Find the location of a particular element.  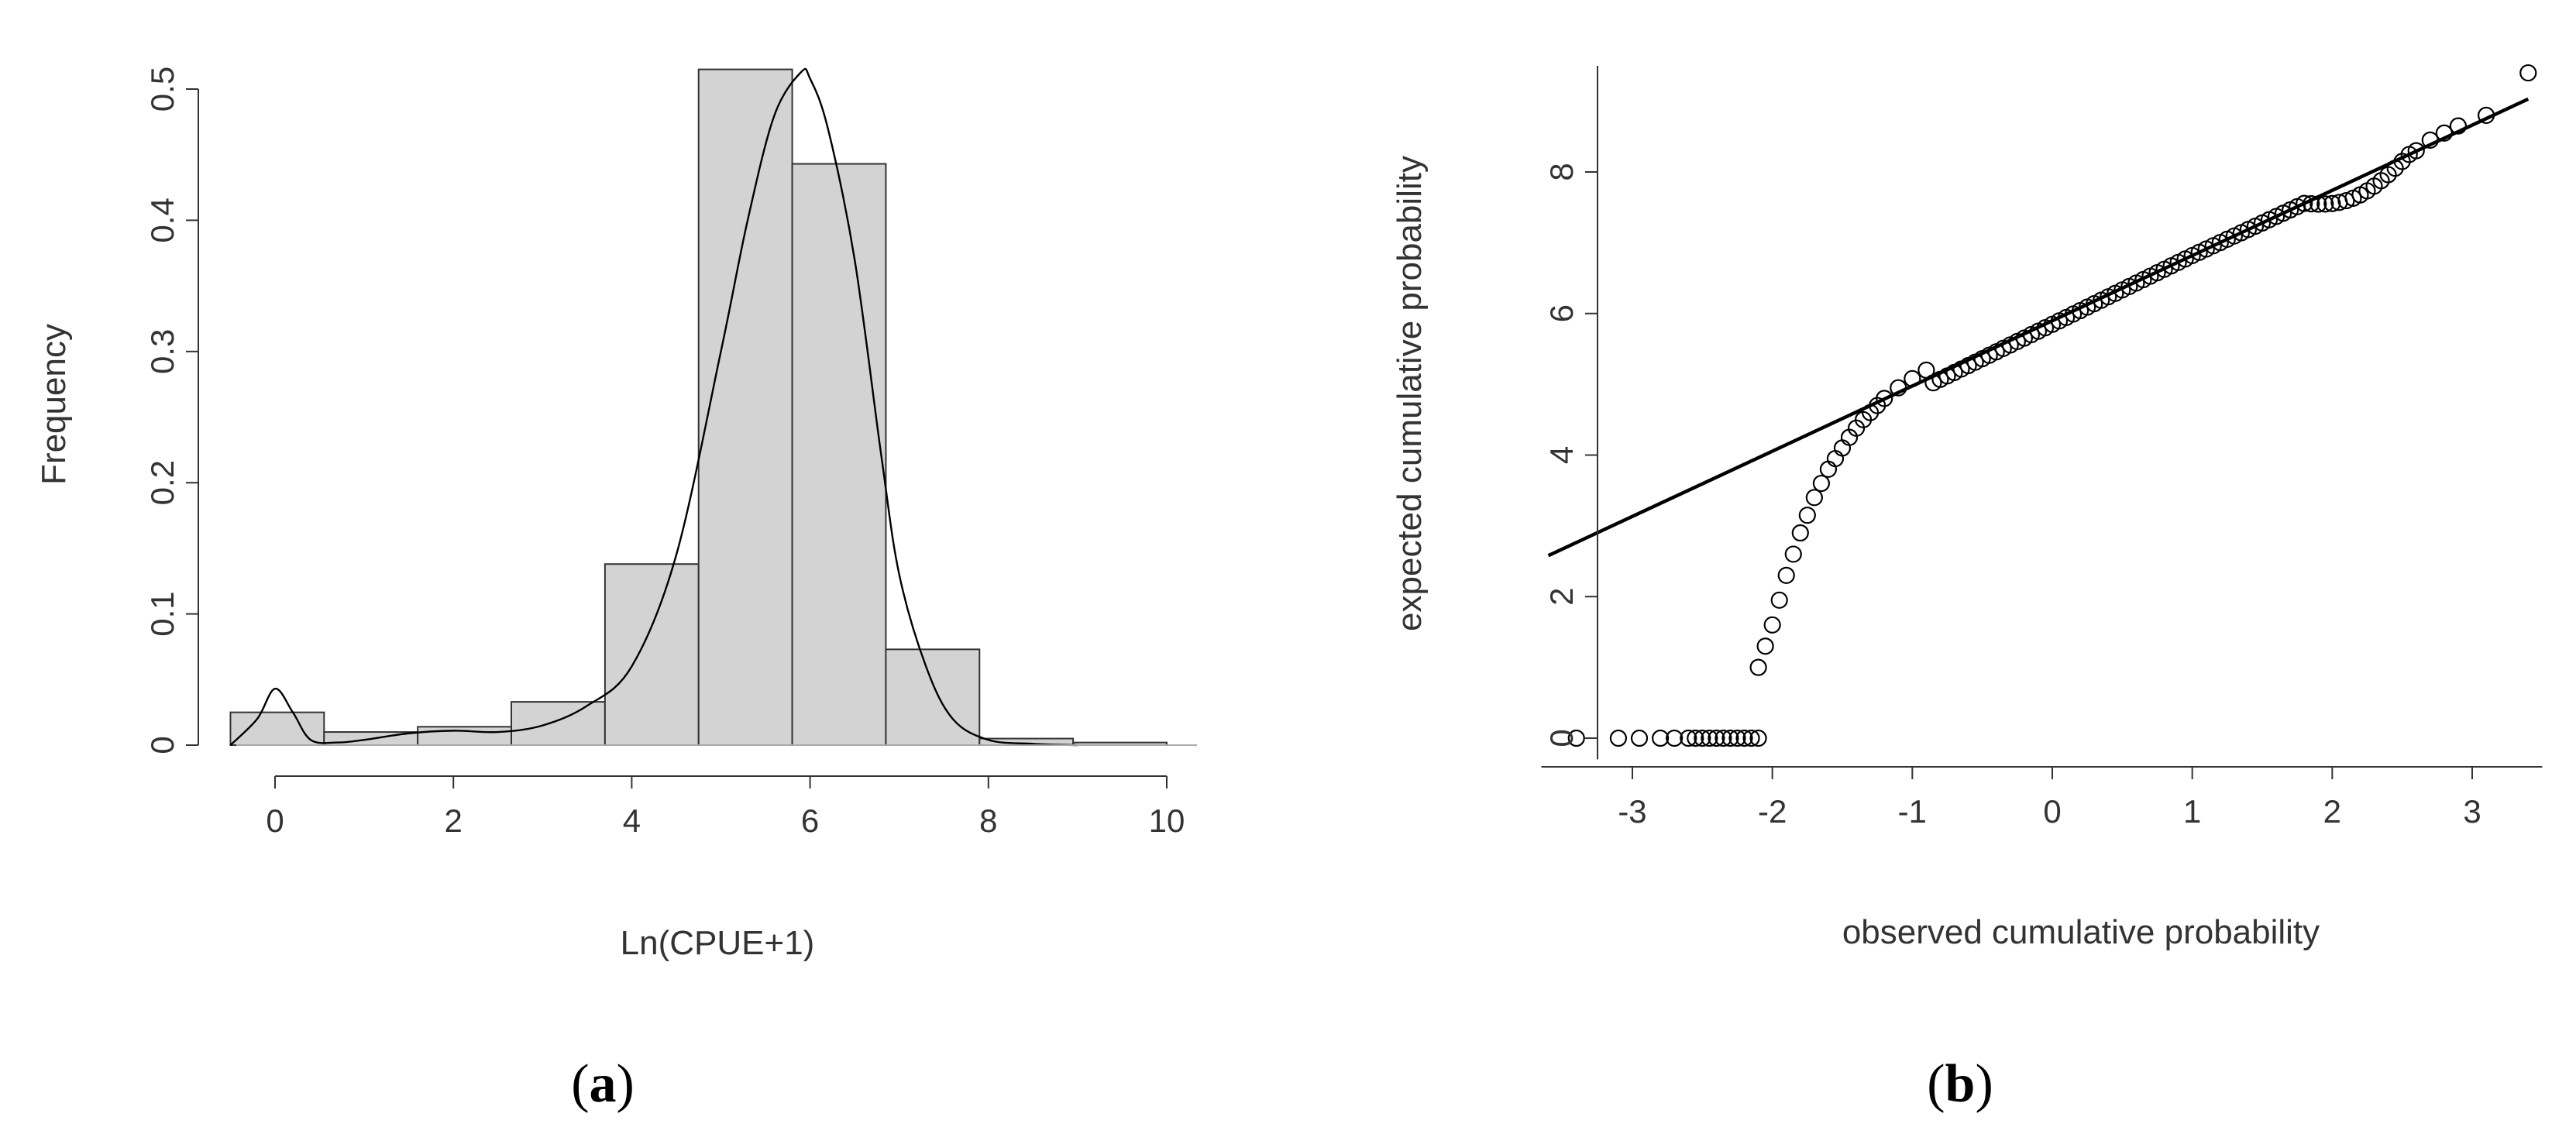

qq-x-tick-label: 2 is located at coordinates (2332, 811).